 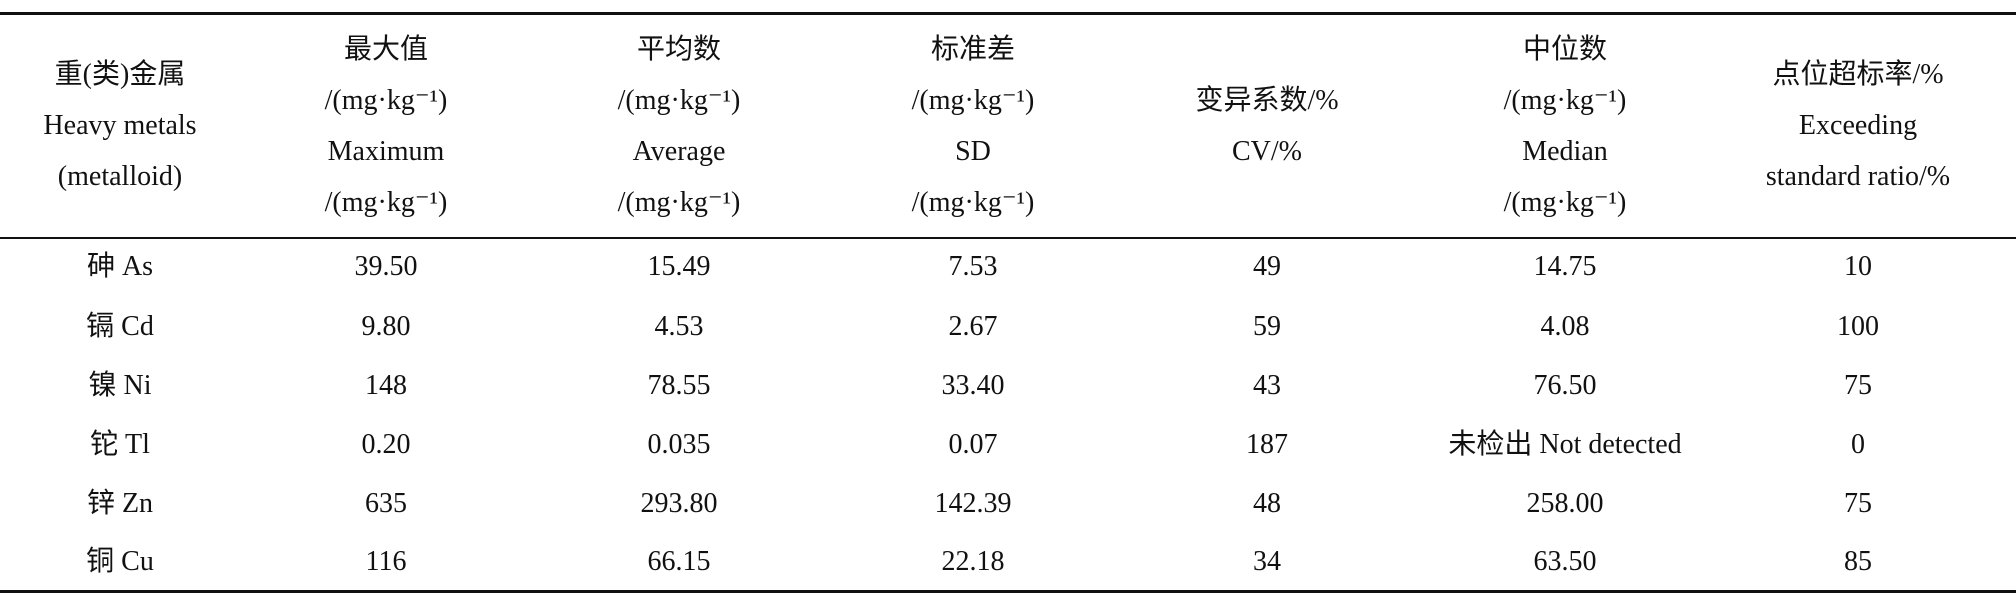 What do you see at coordinates (1267, 385) in the screenshot?
I see `cell: 43` at bounding box center [1267, 385].